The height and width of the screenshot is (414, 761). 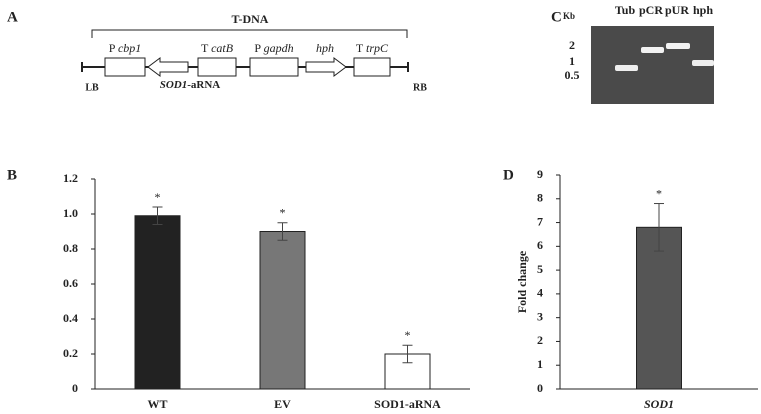 I want to click on element-name: hph, so click(x=325, y=48).